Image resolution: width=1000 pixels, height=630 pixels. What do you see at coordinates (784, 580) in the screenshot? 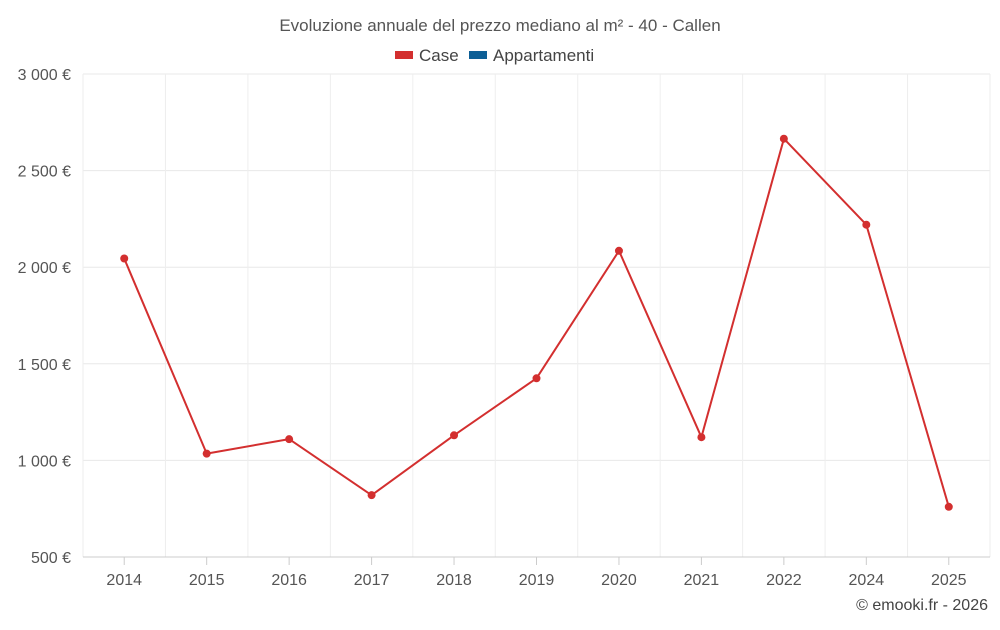
I see `x-tick-label: 2022` at bounding box center [784, 580].